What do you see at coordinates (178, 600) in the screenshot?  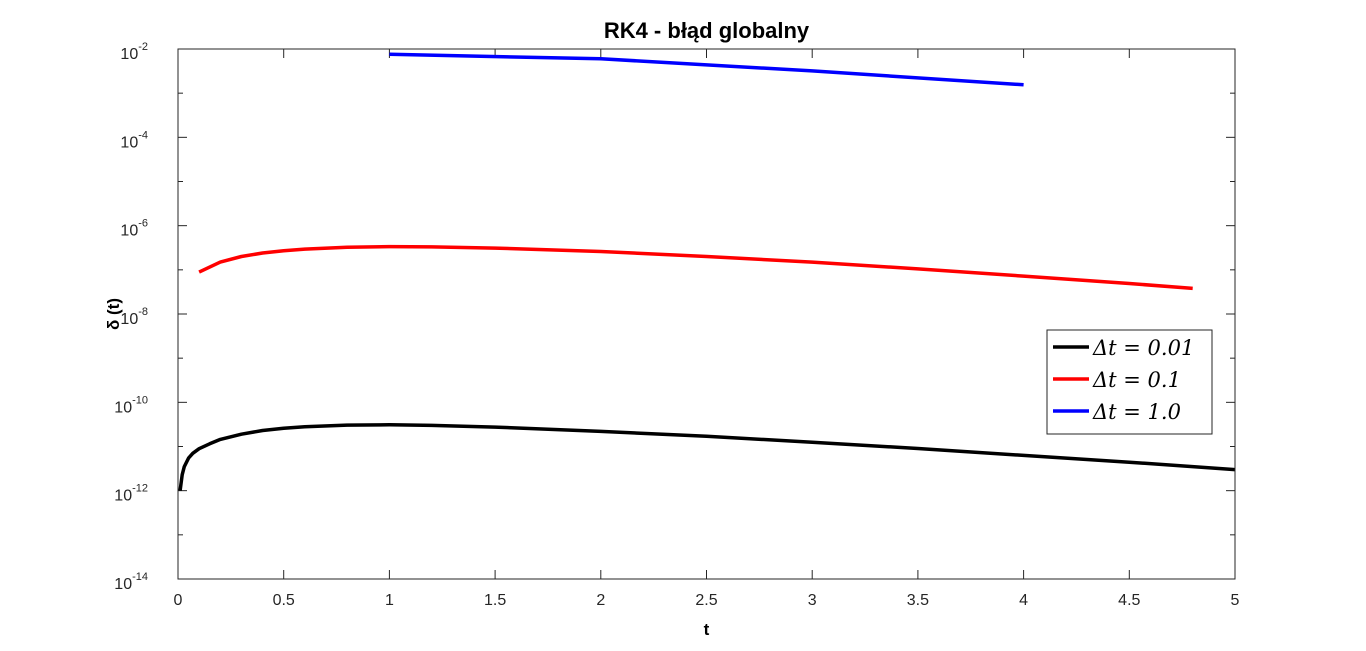 I see `x-tick-label: 0` at bounding box center [178, 600].